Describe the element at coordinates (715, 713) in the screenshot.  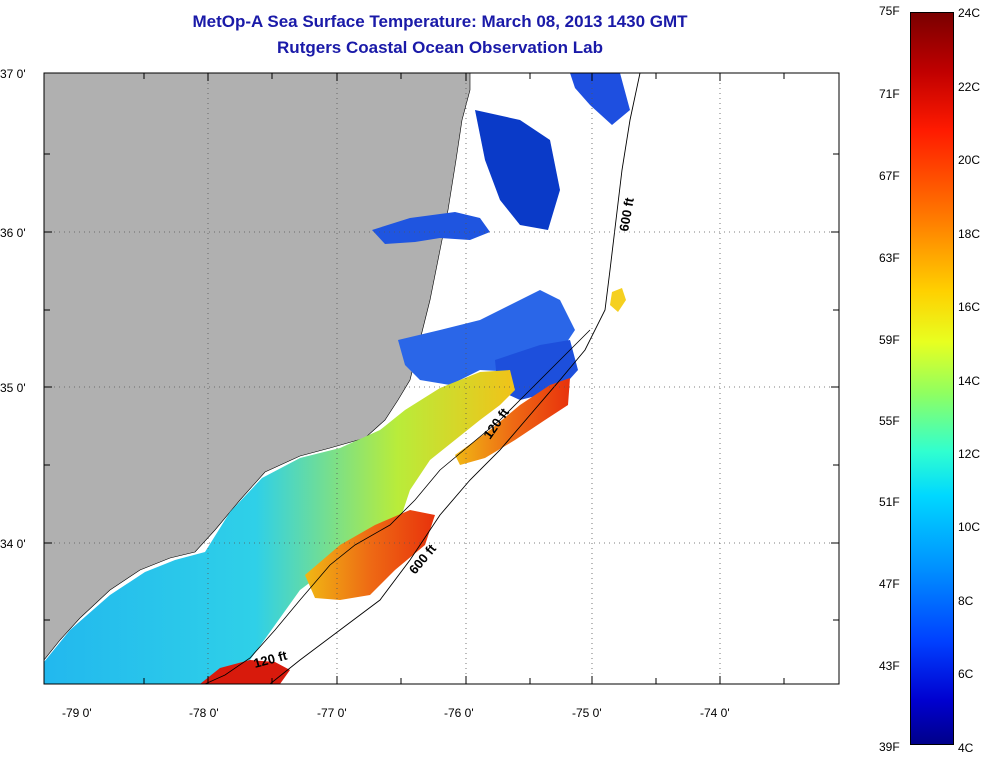
I see `lon-label-74: -74 0'` at that location.